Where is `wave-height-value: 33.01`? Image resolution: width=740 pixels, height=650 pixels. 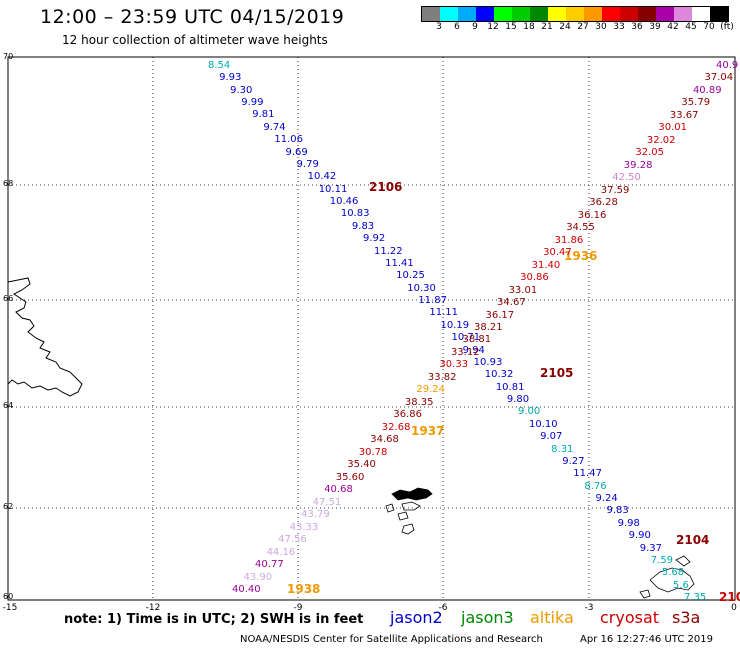
wave-height-value: 33.01 is located at coordinates (523, 290).